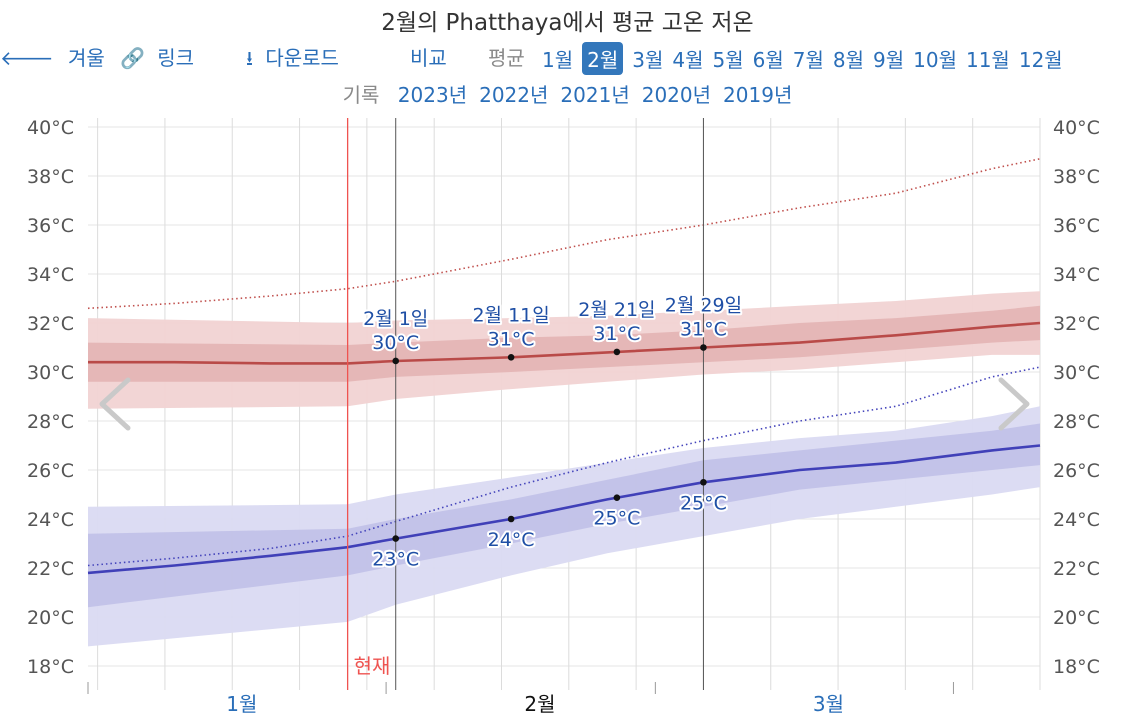 Image resolution: width=1135 pixels, height=727 pixels. What do you see at coordinates (703, 306) in the screenshot?
I see `marker-date-label: 2월 29일` at bounding box center [703, 306].